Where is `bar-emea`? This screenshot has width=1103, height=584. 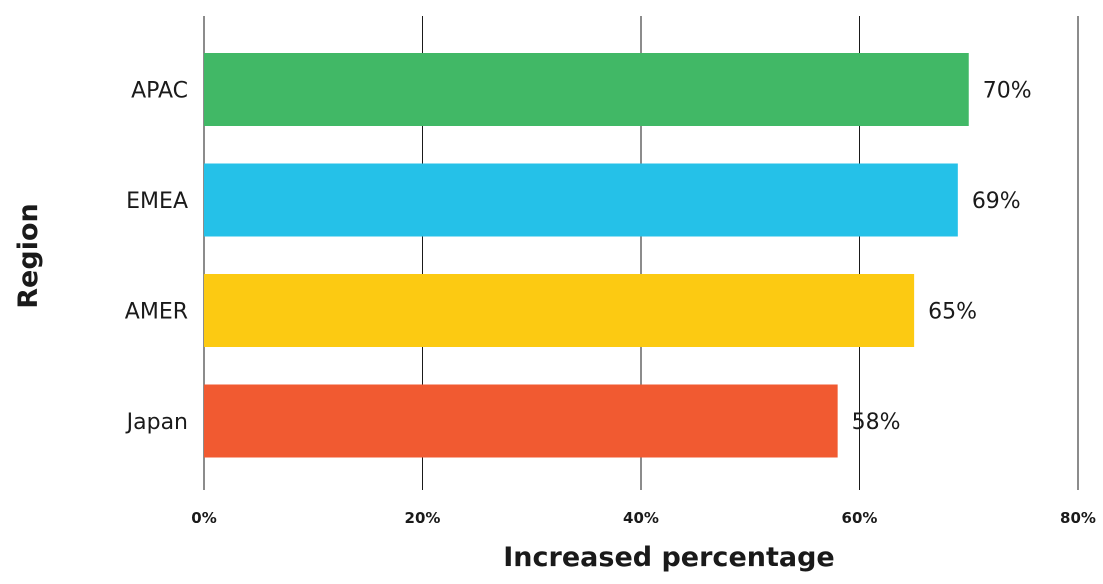
bar-emea is located at coordinates (581, 200).